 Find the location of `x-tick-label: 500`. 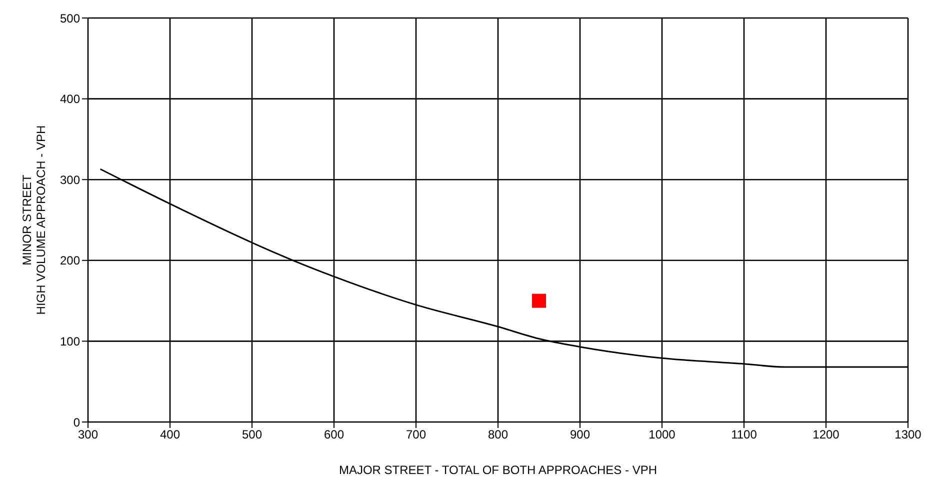

x-tick-label: 500 is located at coordinates (252, 435).